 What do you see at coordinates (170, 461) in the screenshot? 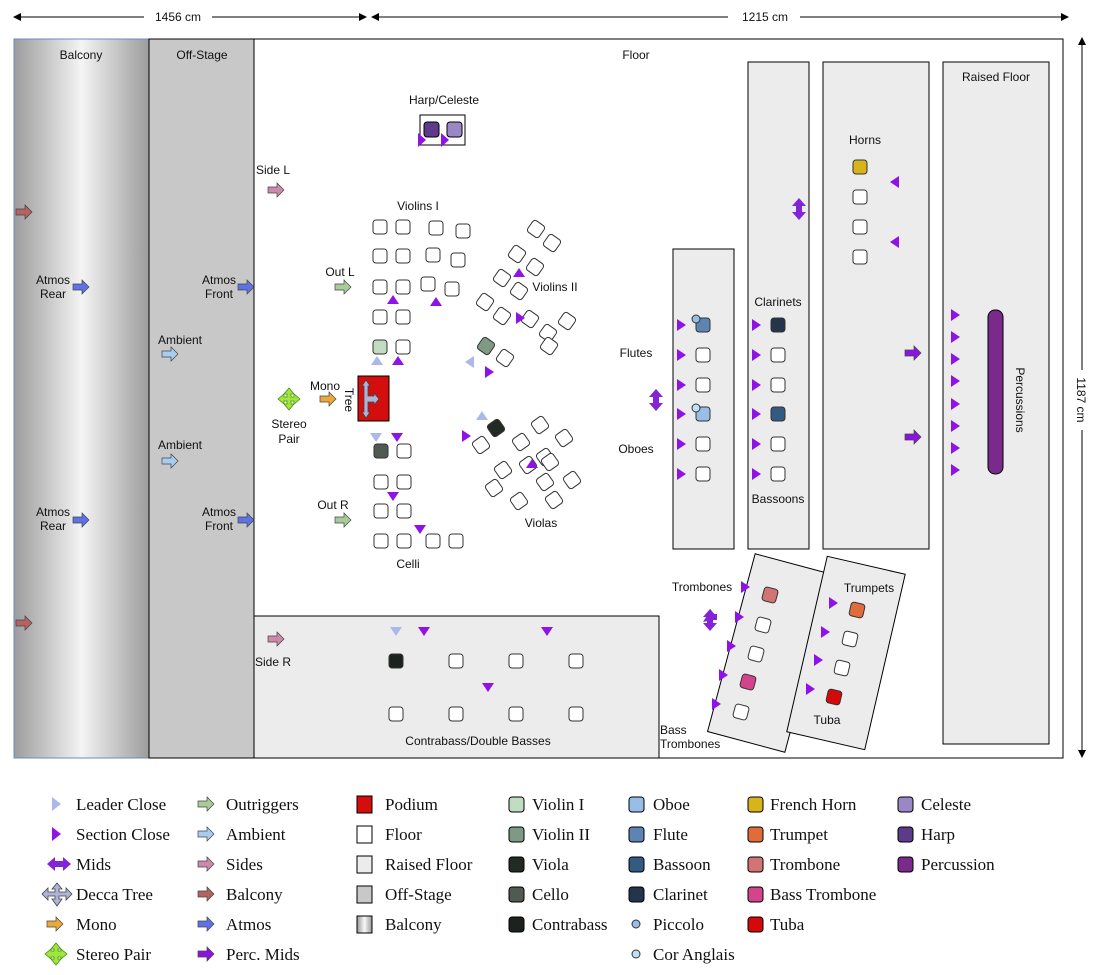
I see `ambient-mic-bottom` at bounding box center [170, 461].